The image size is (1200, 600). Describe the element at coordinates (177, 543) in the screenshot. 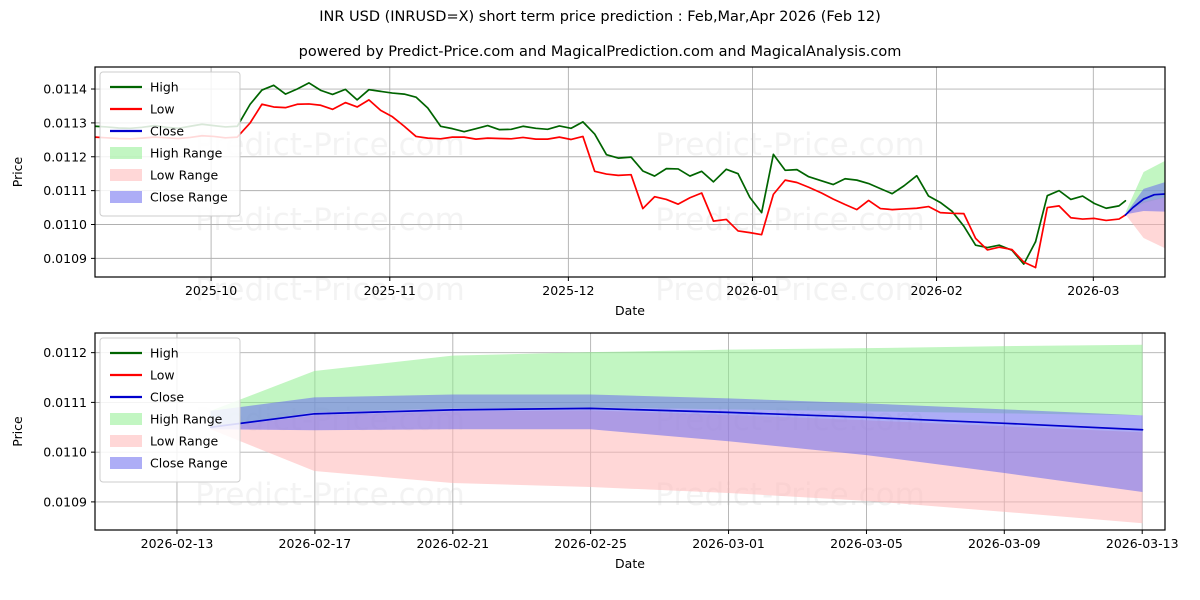

I see `x-tick-label: 2026-02-13` at that location.